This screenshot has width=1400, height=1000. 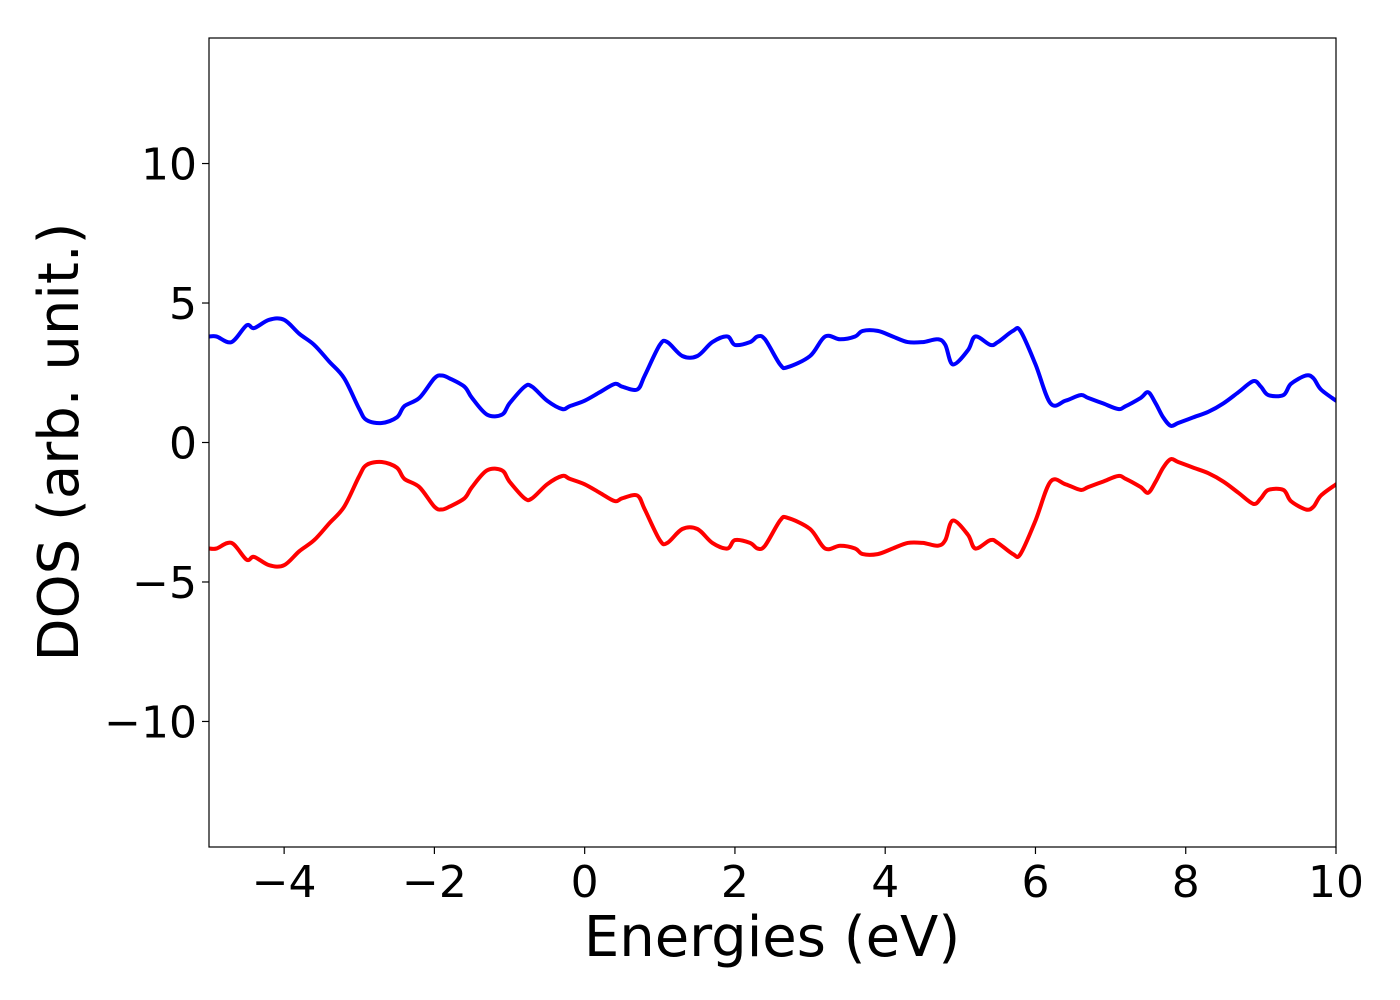 I want to click on x-tick-label: 6, so click(x=1035, y=882).